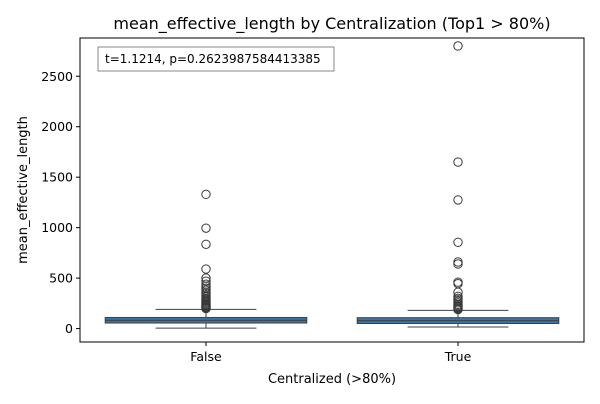 Image resolution: width=600 pixels, height=404 pixels. What do you see at coordinates (60, 202) in the screenshot?
I see `y-axis-ticks: 0 500 1000 1500 2000 2500` at bounding box center [60, 202].